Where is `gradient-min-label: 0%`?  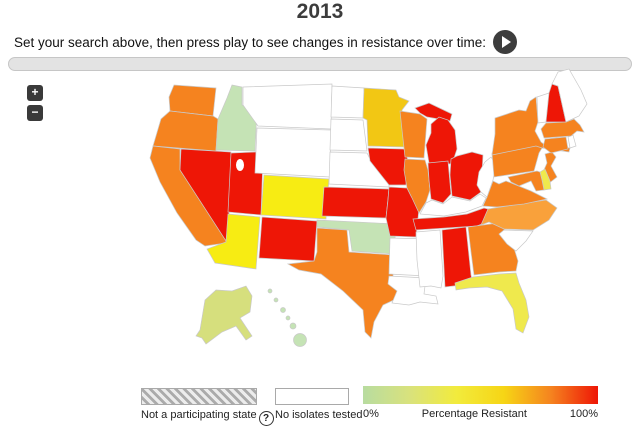
gradient-min-label: 0% is located at coordinates (371, 414).